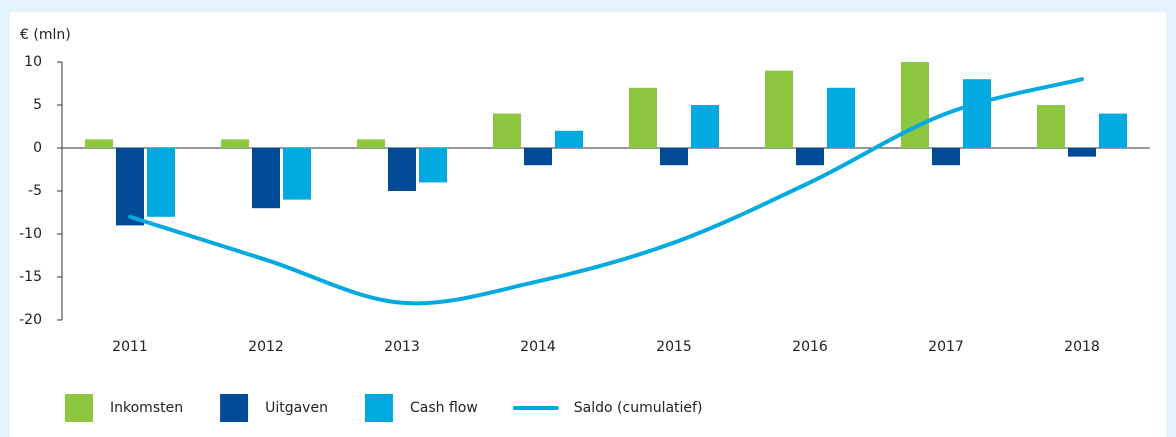 This screenshot has width=1176, height=437. I want to click on y-tick-label: -20, so click(30, 320).